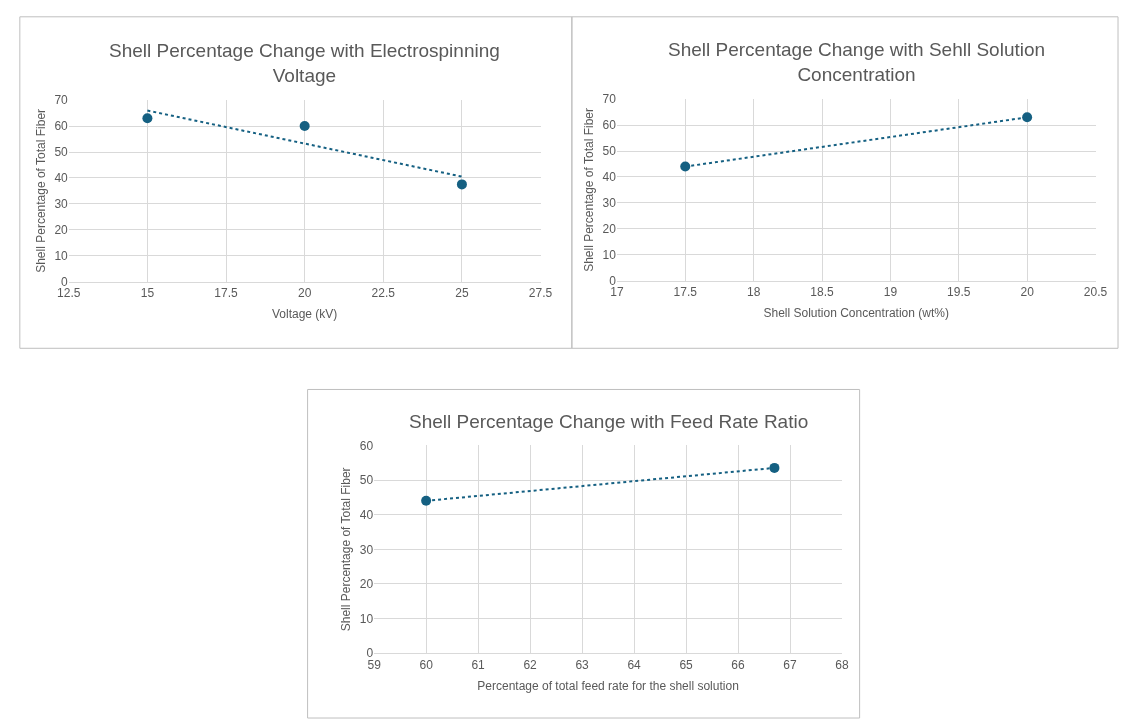 The height and width of the screenshot is (726, 1131). Describe the element at coordinates (609, 421) in the screenshot. I see `chart-title: Shell Percentage Change with Feed Rate Ratio` at that location.